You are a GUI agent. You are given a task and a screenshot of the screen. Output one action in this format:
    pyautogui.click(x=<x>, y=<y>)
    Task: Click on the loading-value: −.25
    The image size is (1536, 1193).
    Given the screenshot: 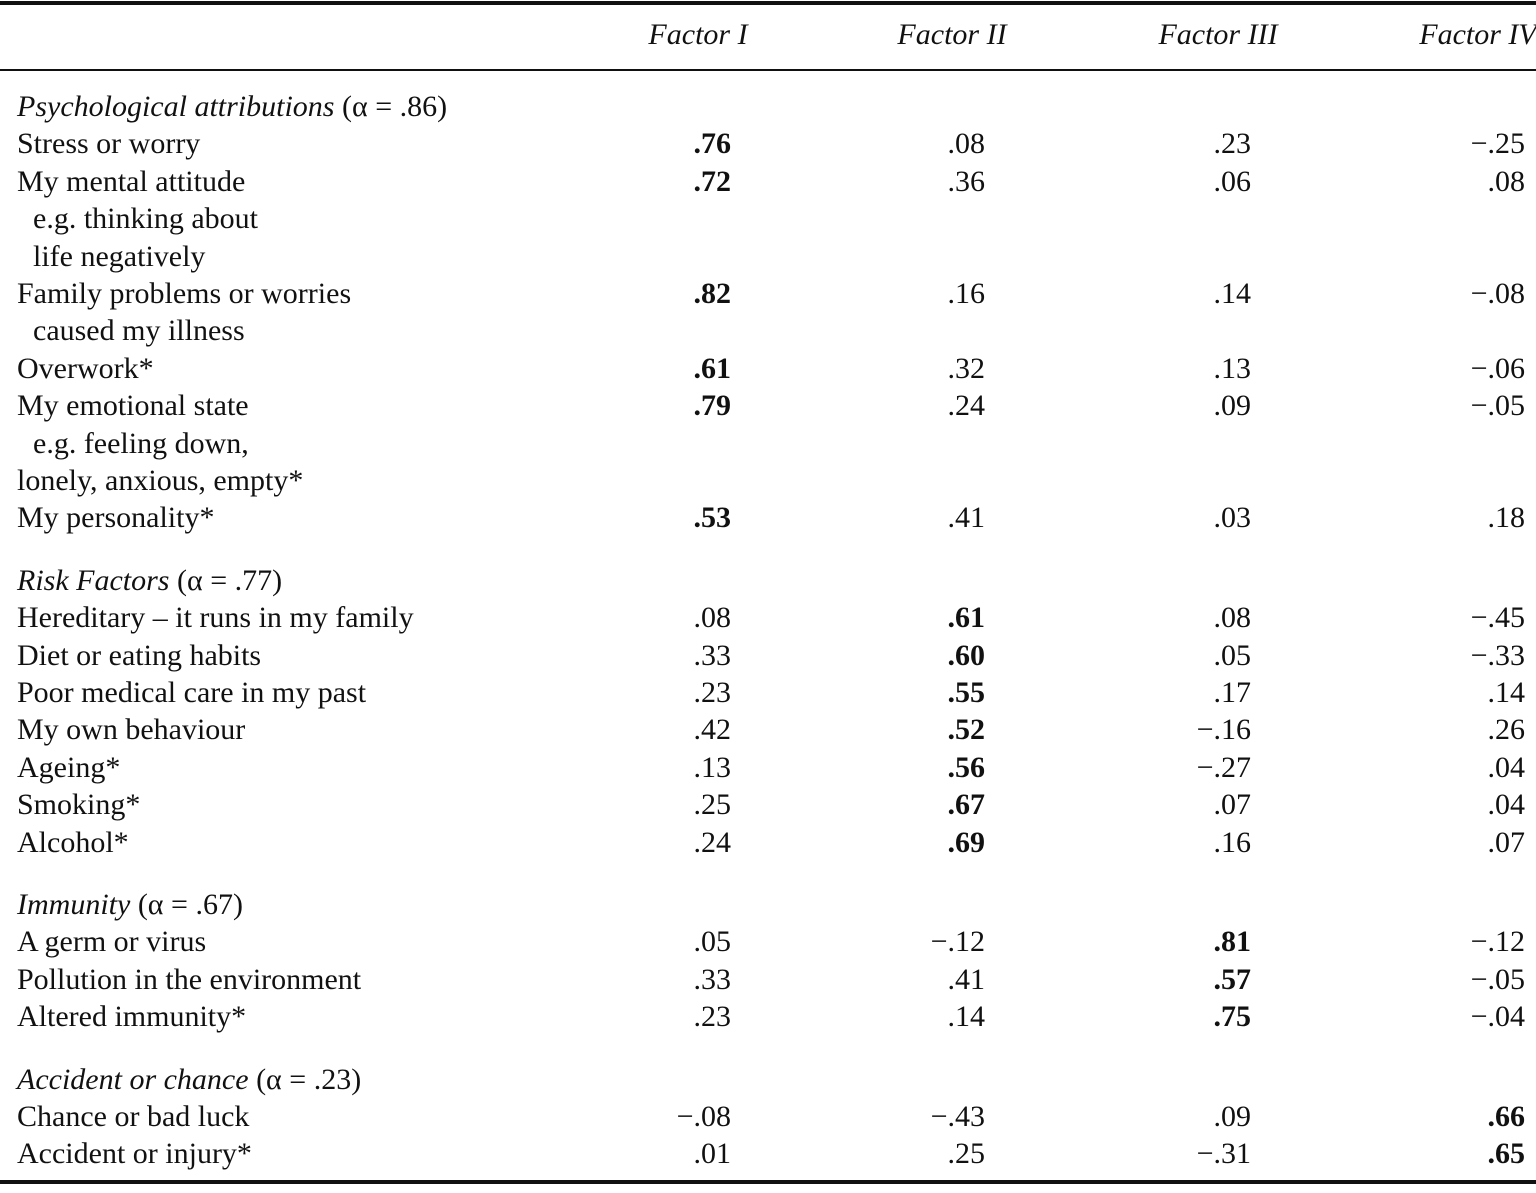 What is the action you would take?
    pyautogui.click(x=1497, y=144)
    